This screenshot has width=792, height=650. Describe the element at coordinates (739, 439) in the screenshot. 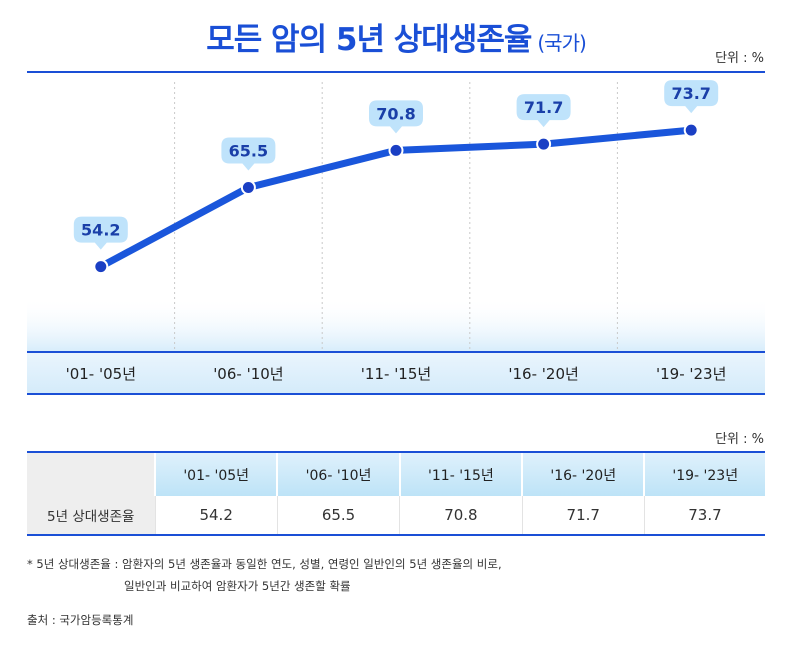

I see `table-unit-label: 단위 : %` at that location.